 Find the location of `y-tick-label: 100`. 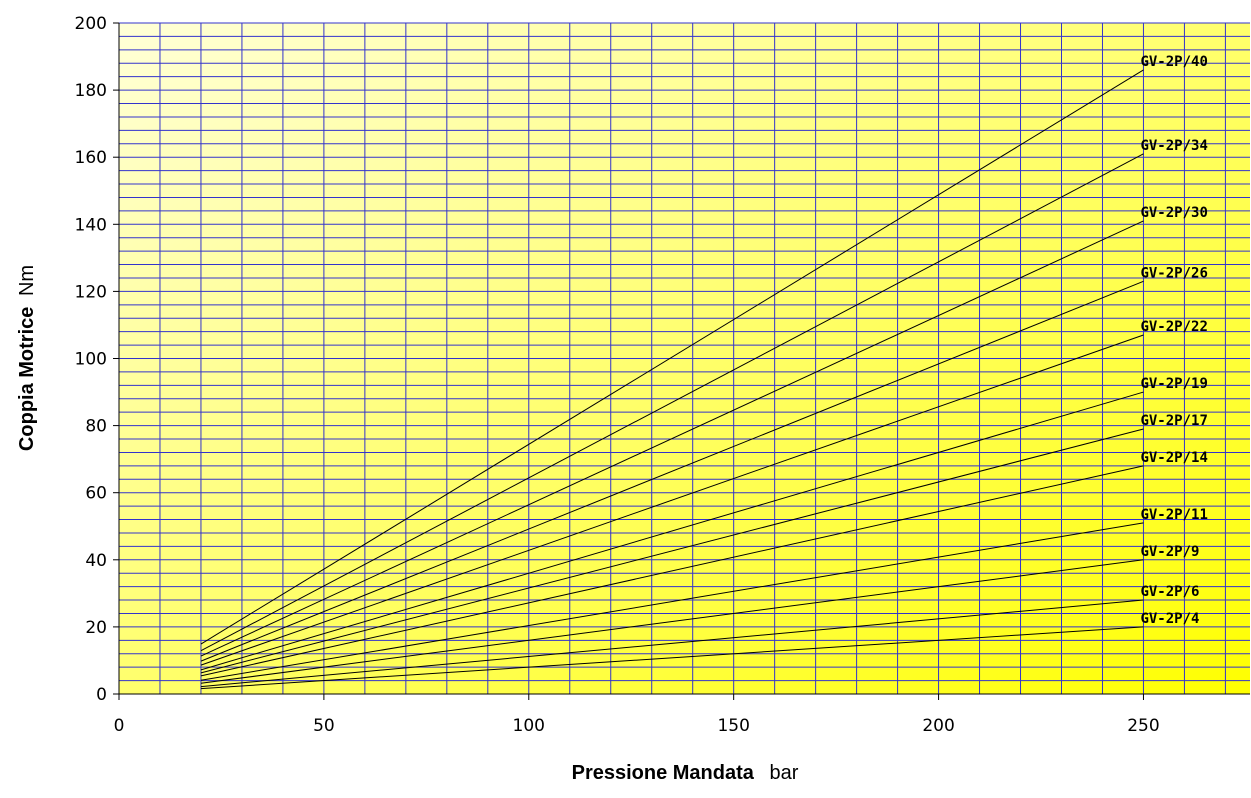

y-tick-label: 100 is located at coordinates (91, 360).